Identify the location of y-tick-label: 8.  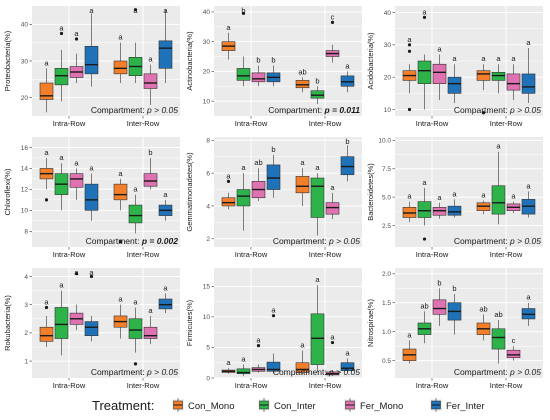
(208, 141).